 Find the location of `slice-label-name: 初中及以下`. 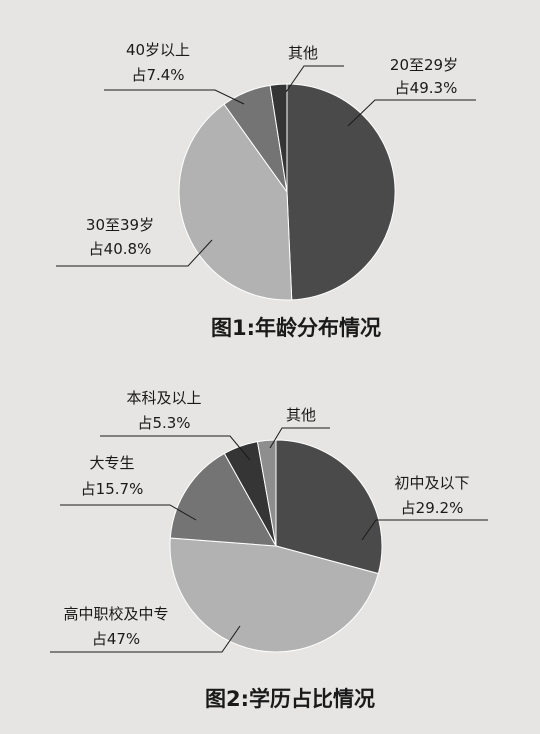

slice-label-name: 初中及以下 is located at coordinates (431, 483).